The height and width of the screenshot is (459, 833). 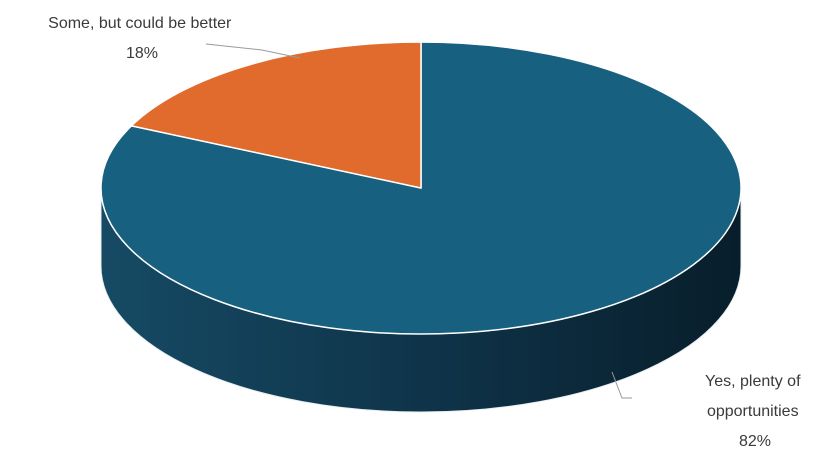 What do you see at coordinates (755, 441) in the screenshot?
I see `slice-label-yes-pct: 82%` at bounding box center [755, 441].